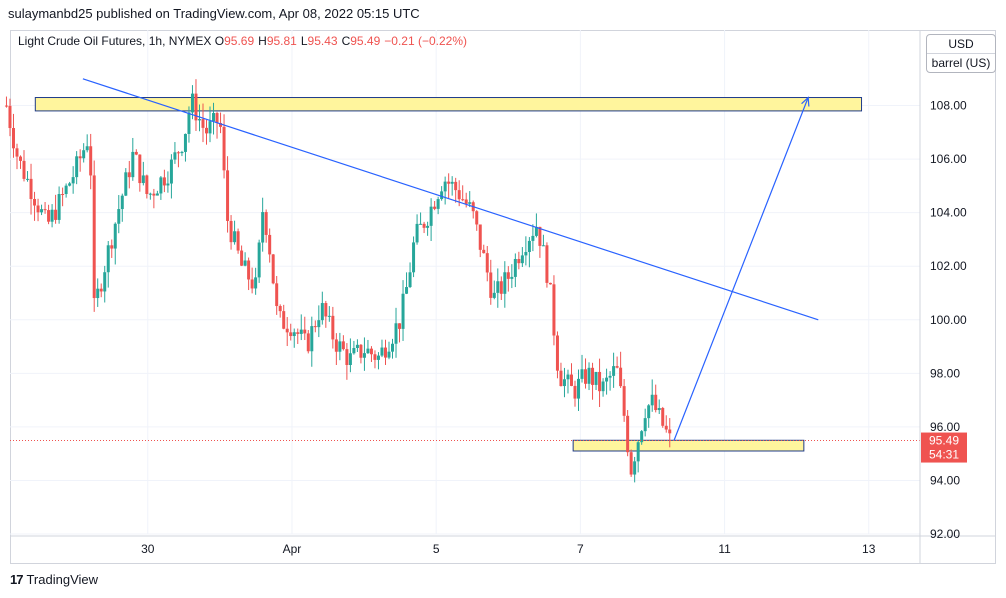  What do you see at coordinates (945, 427) in the screenshot?
I see `y-tick-label: 96.00` at bounding box center [945, 427].